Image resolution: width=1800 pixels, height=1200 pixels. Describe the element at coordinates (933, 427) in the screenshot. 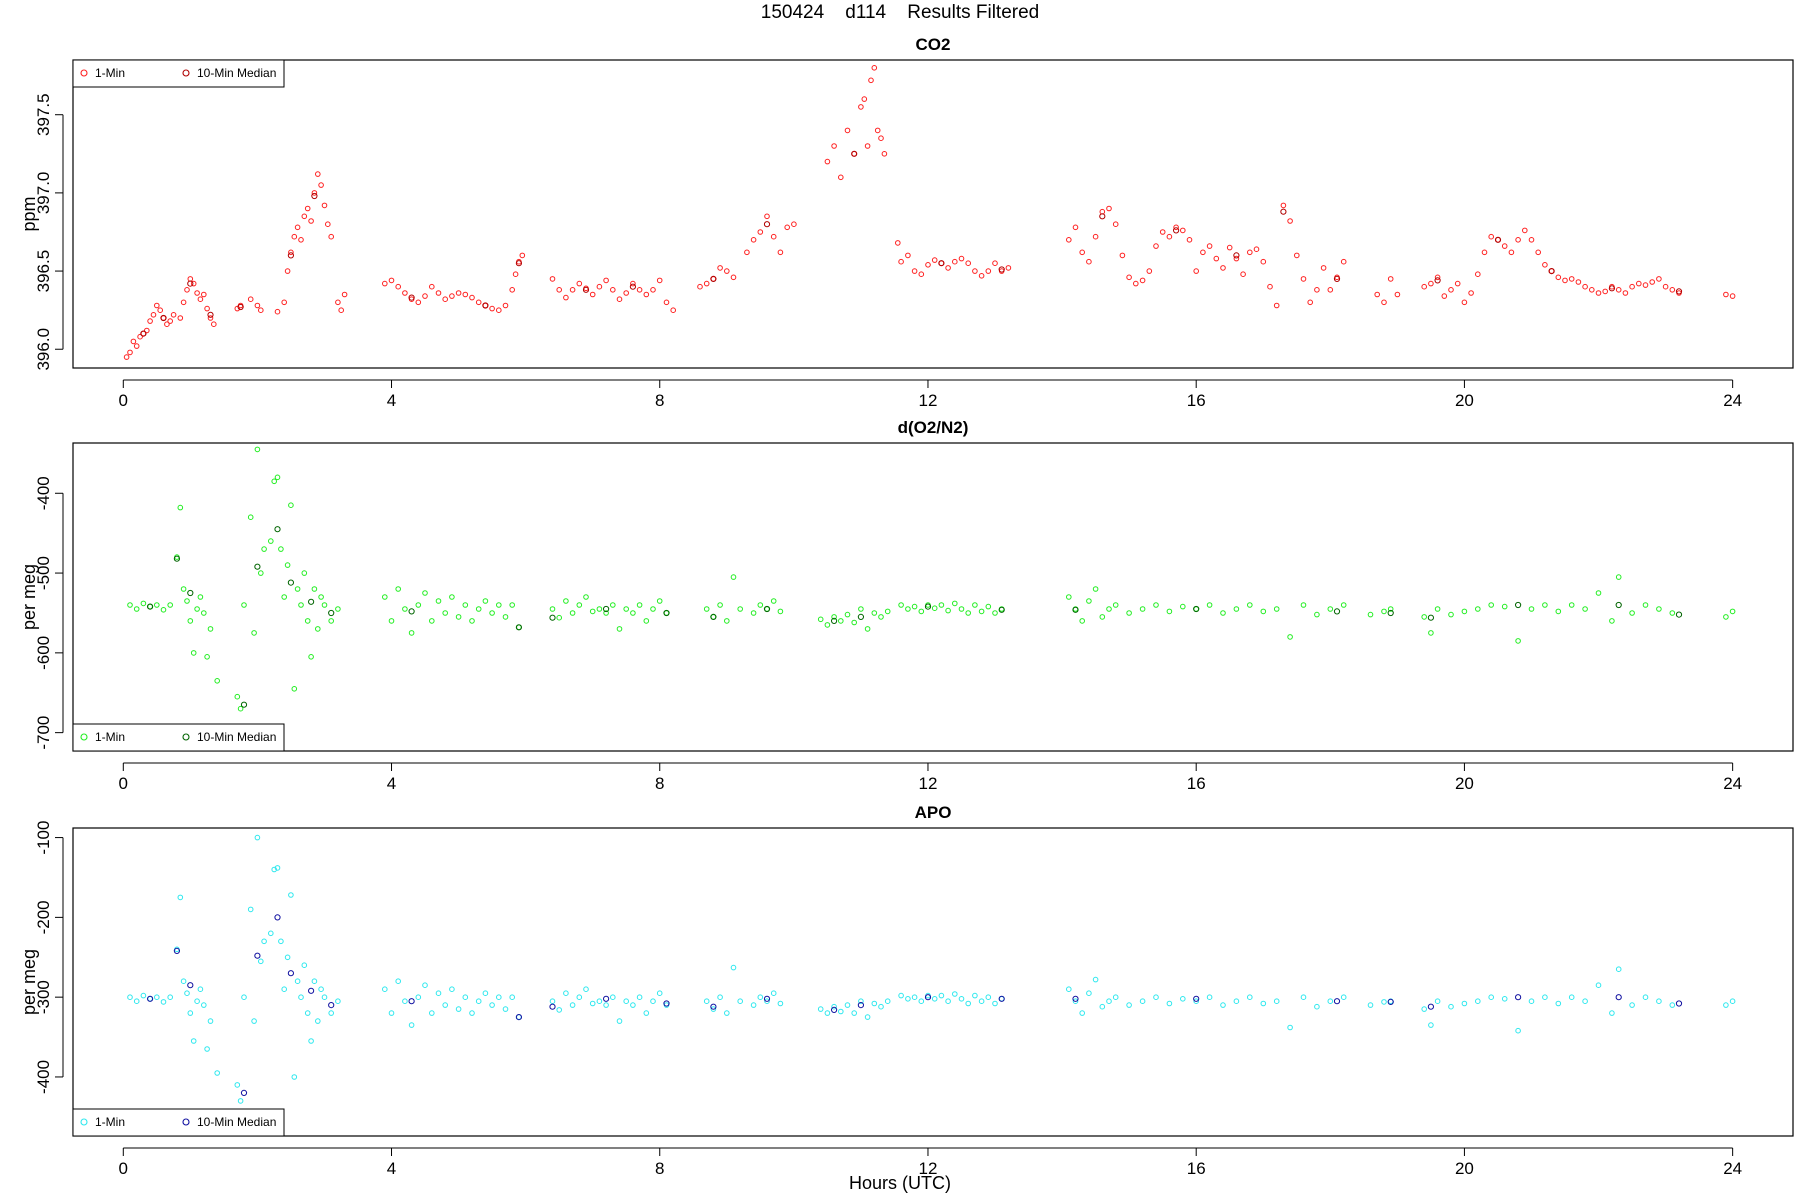

I see `panel-title: d(O2/N2)` at that location.